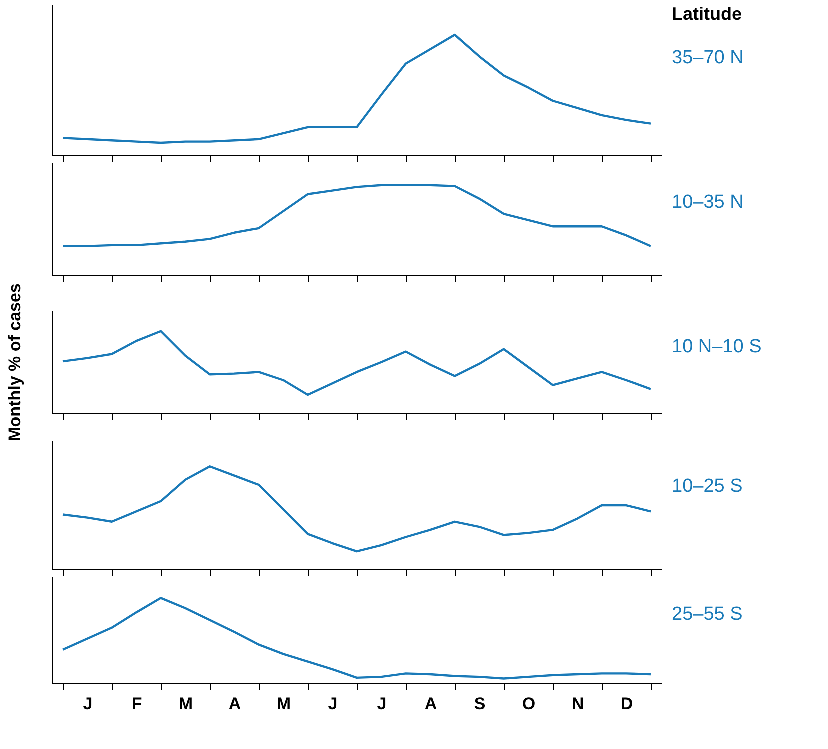  I want to click on series-label: 10–25 S, so click(707, 486).